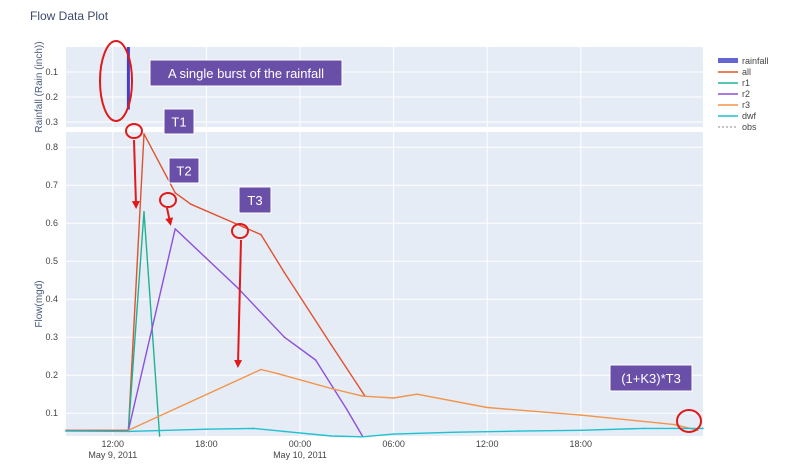  What do you see at coordinates (300, 444) in the screenshot?
I see `x-tick-label-2: 00:00` at bounding box center [300, 444].